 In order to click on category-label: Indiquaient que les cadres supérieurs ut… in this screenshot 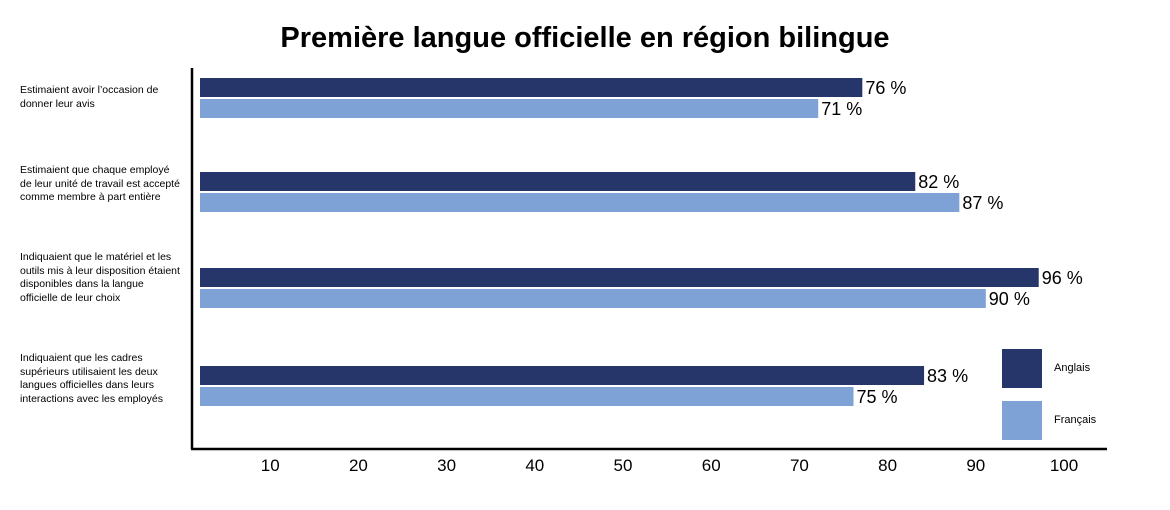, I will do `click(91, 378)`.